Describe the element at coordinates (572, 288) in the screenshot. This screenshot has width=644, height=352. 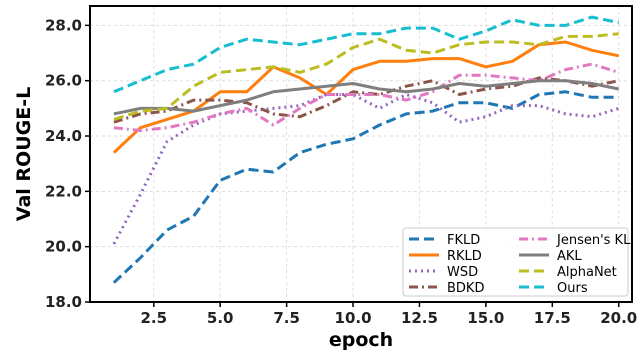
I see `legend-label: Ours` at that location.